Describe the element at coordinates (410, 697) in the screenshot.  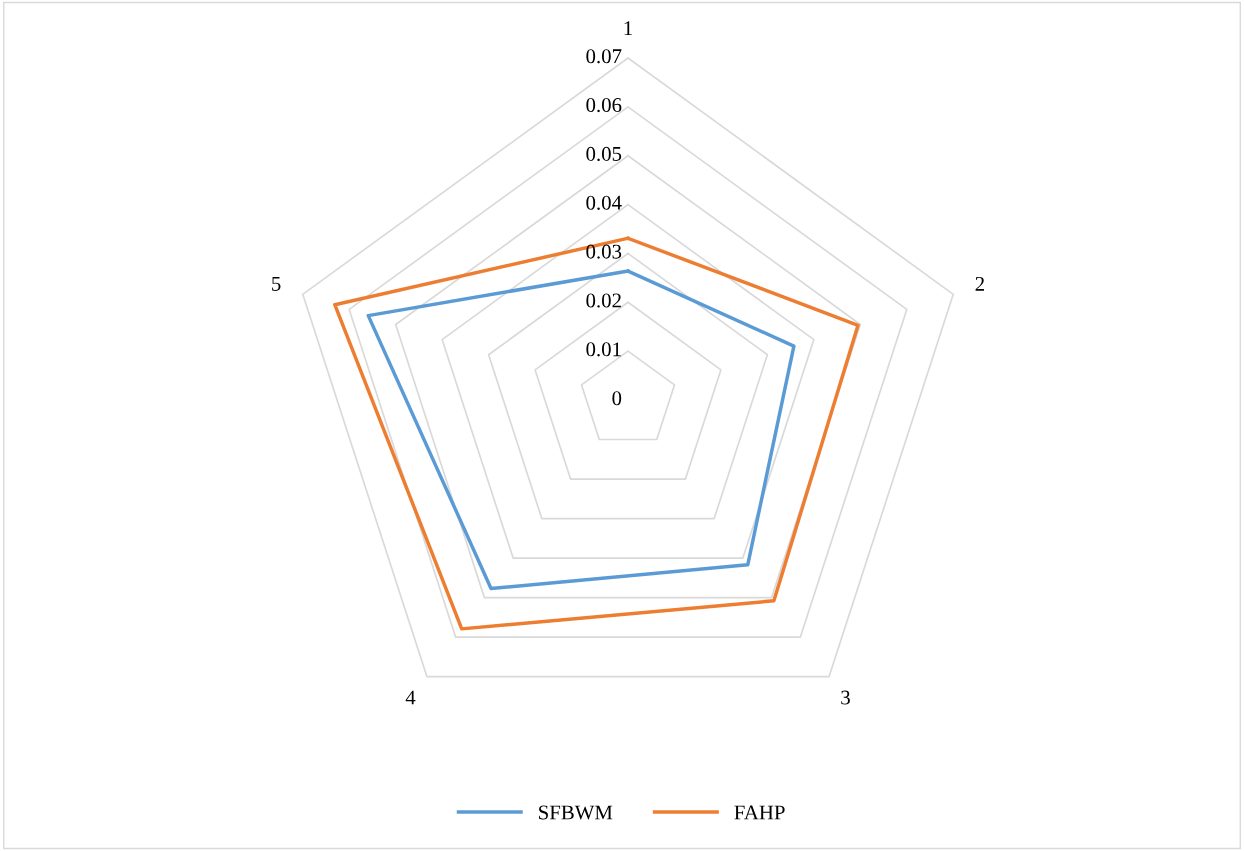
I see `spoke-label: 4` at that location.